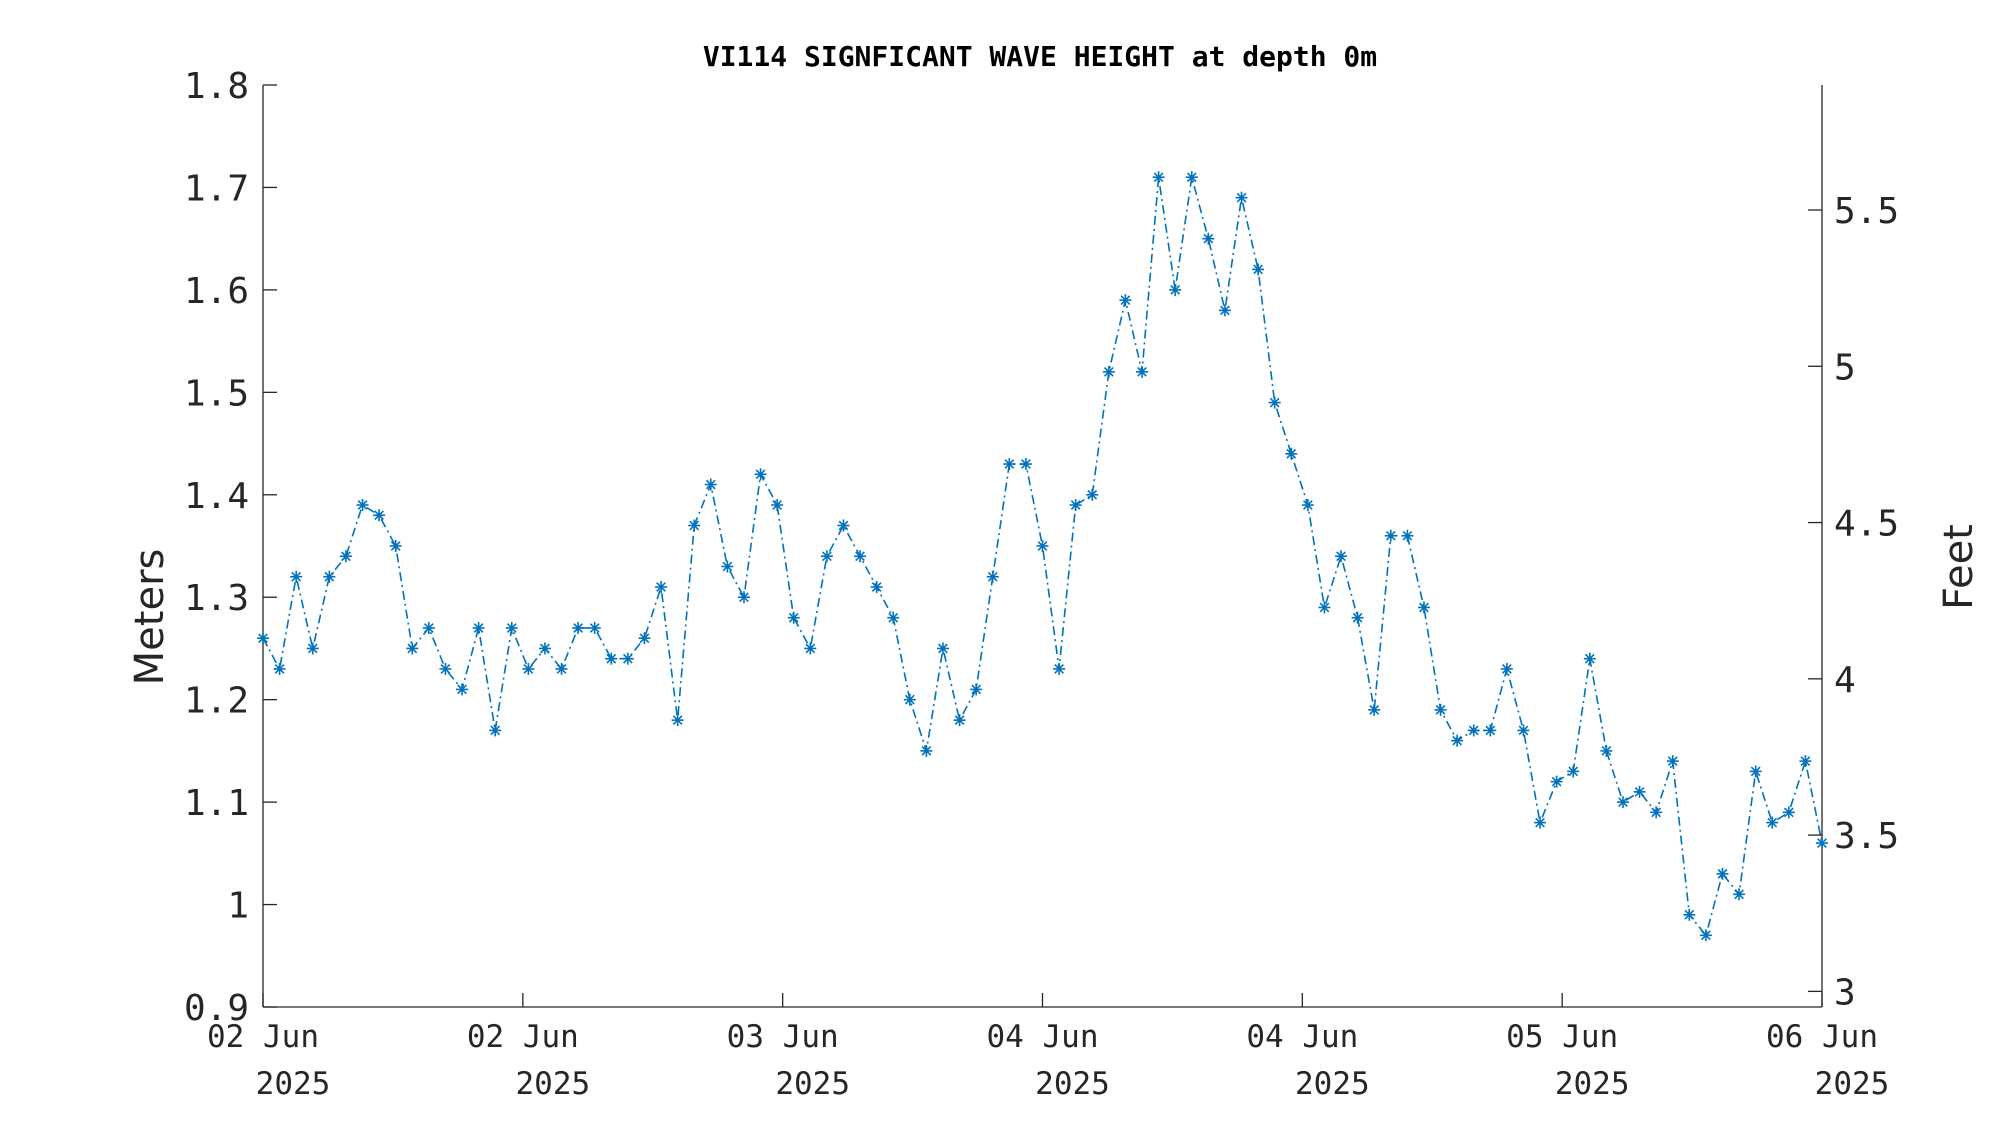 The width and height of the screenshot is (2000, 1125). I want to click on y-tick-label: 1.2, so click(216, 701).